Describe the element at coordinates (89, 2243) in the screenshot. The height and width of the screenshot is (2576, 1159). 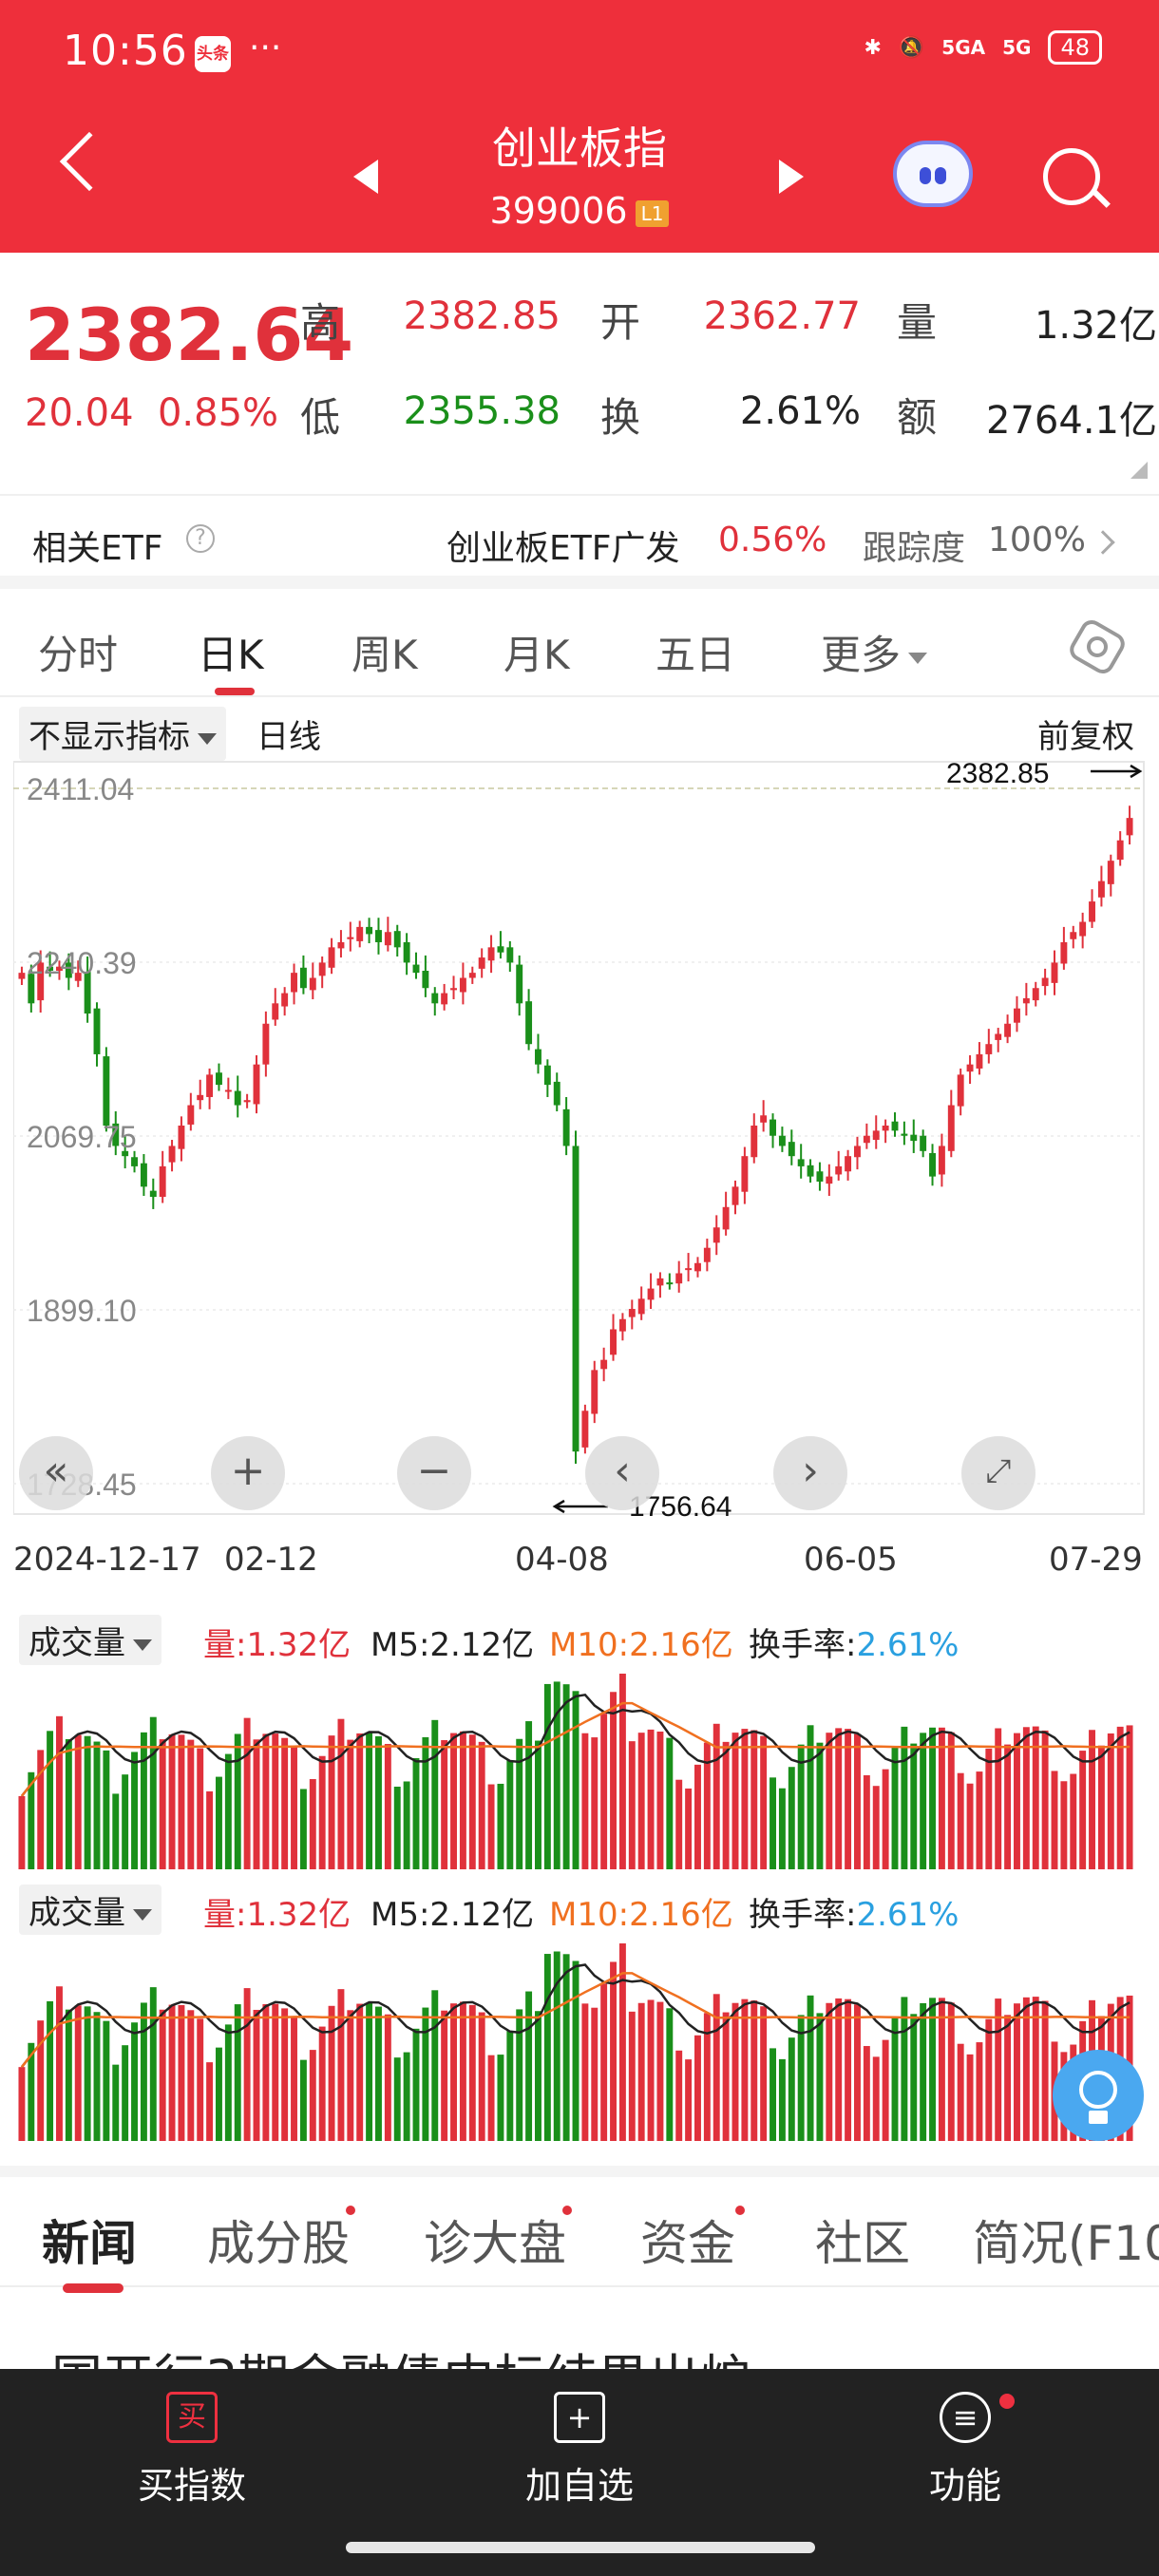
I see `tab-news: 新闻` at that location.